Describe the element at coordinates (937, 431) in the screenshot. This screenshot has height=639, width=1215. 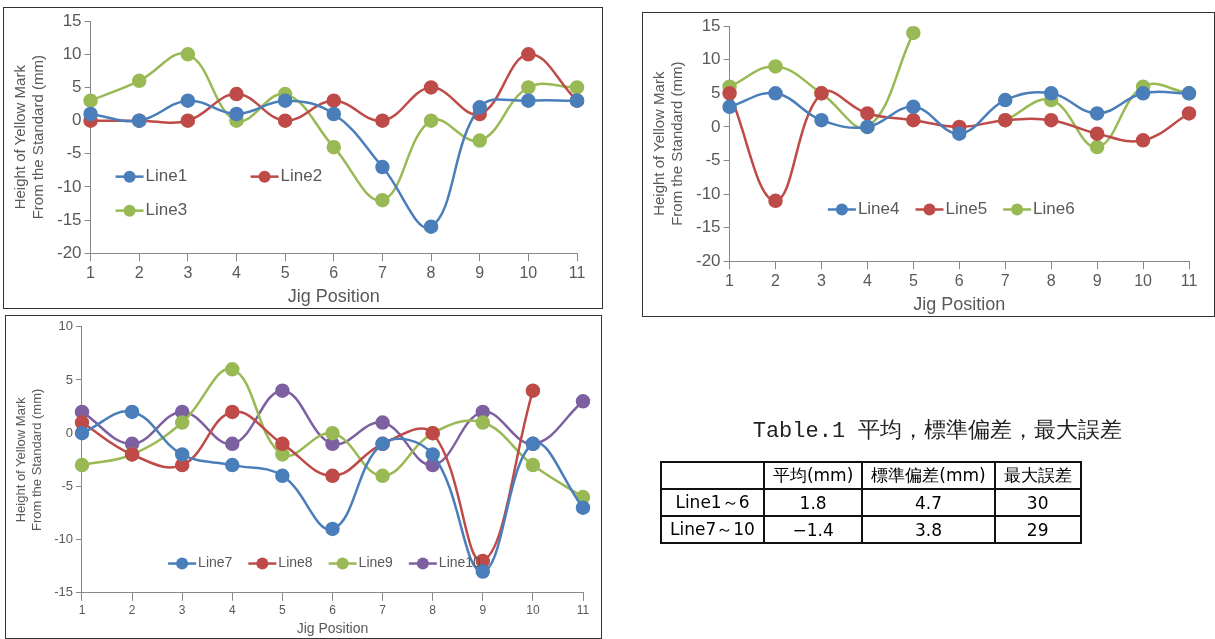
I see `text: Table.1 平均，標準偏差，最大誤差` at that location.